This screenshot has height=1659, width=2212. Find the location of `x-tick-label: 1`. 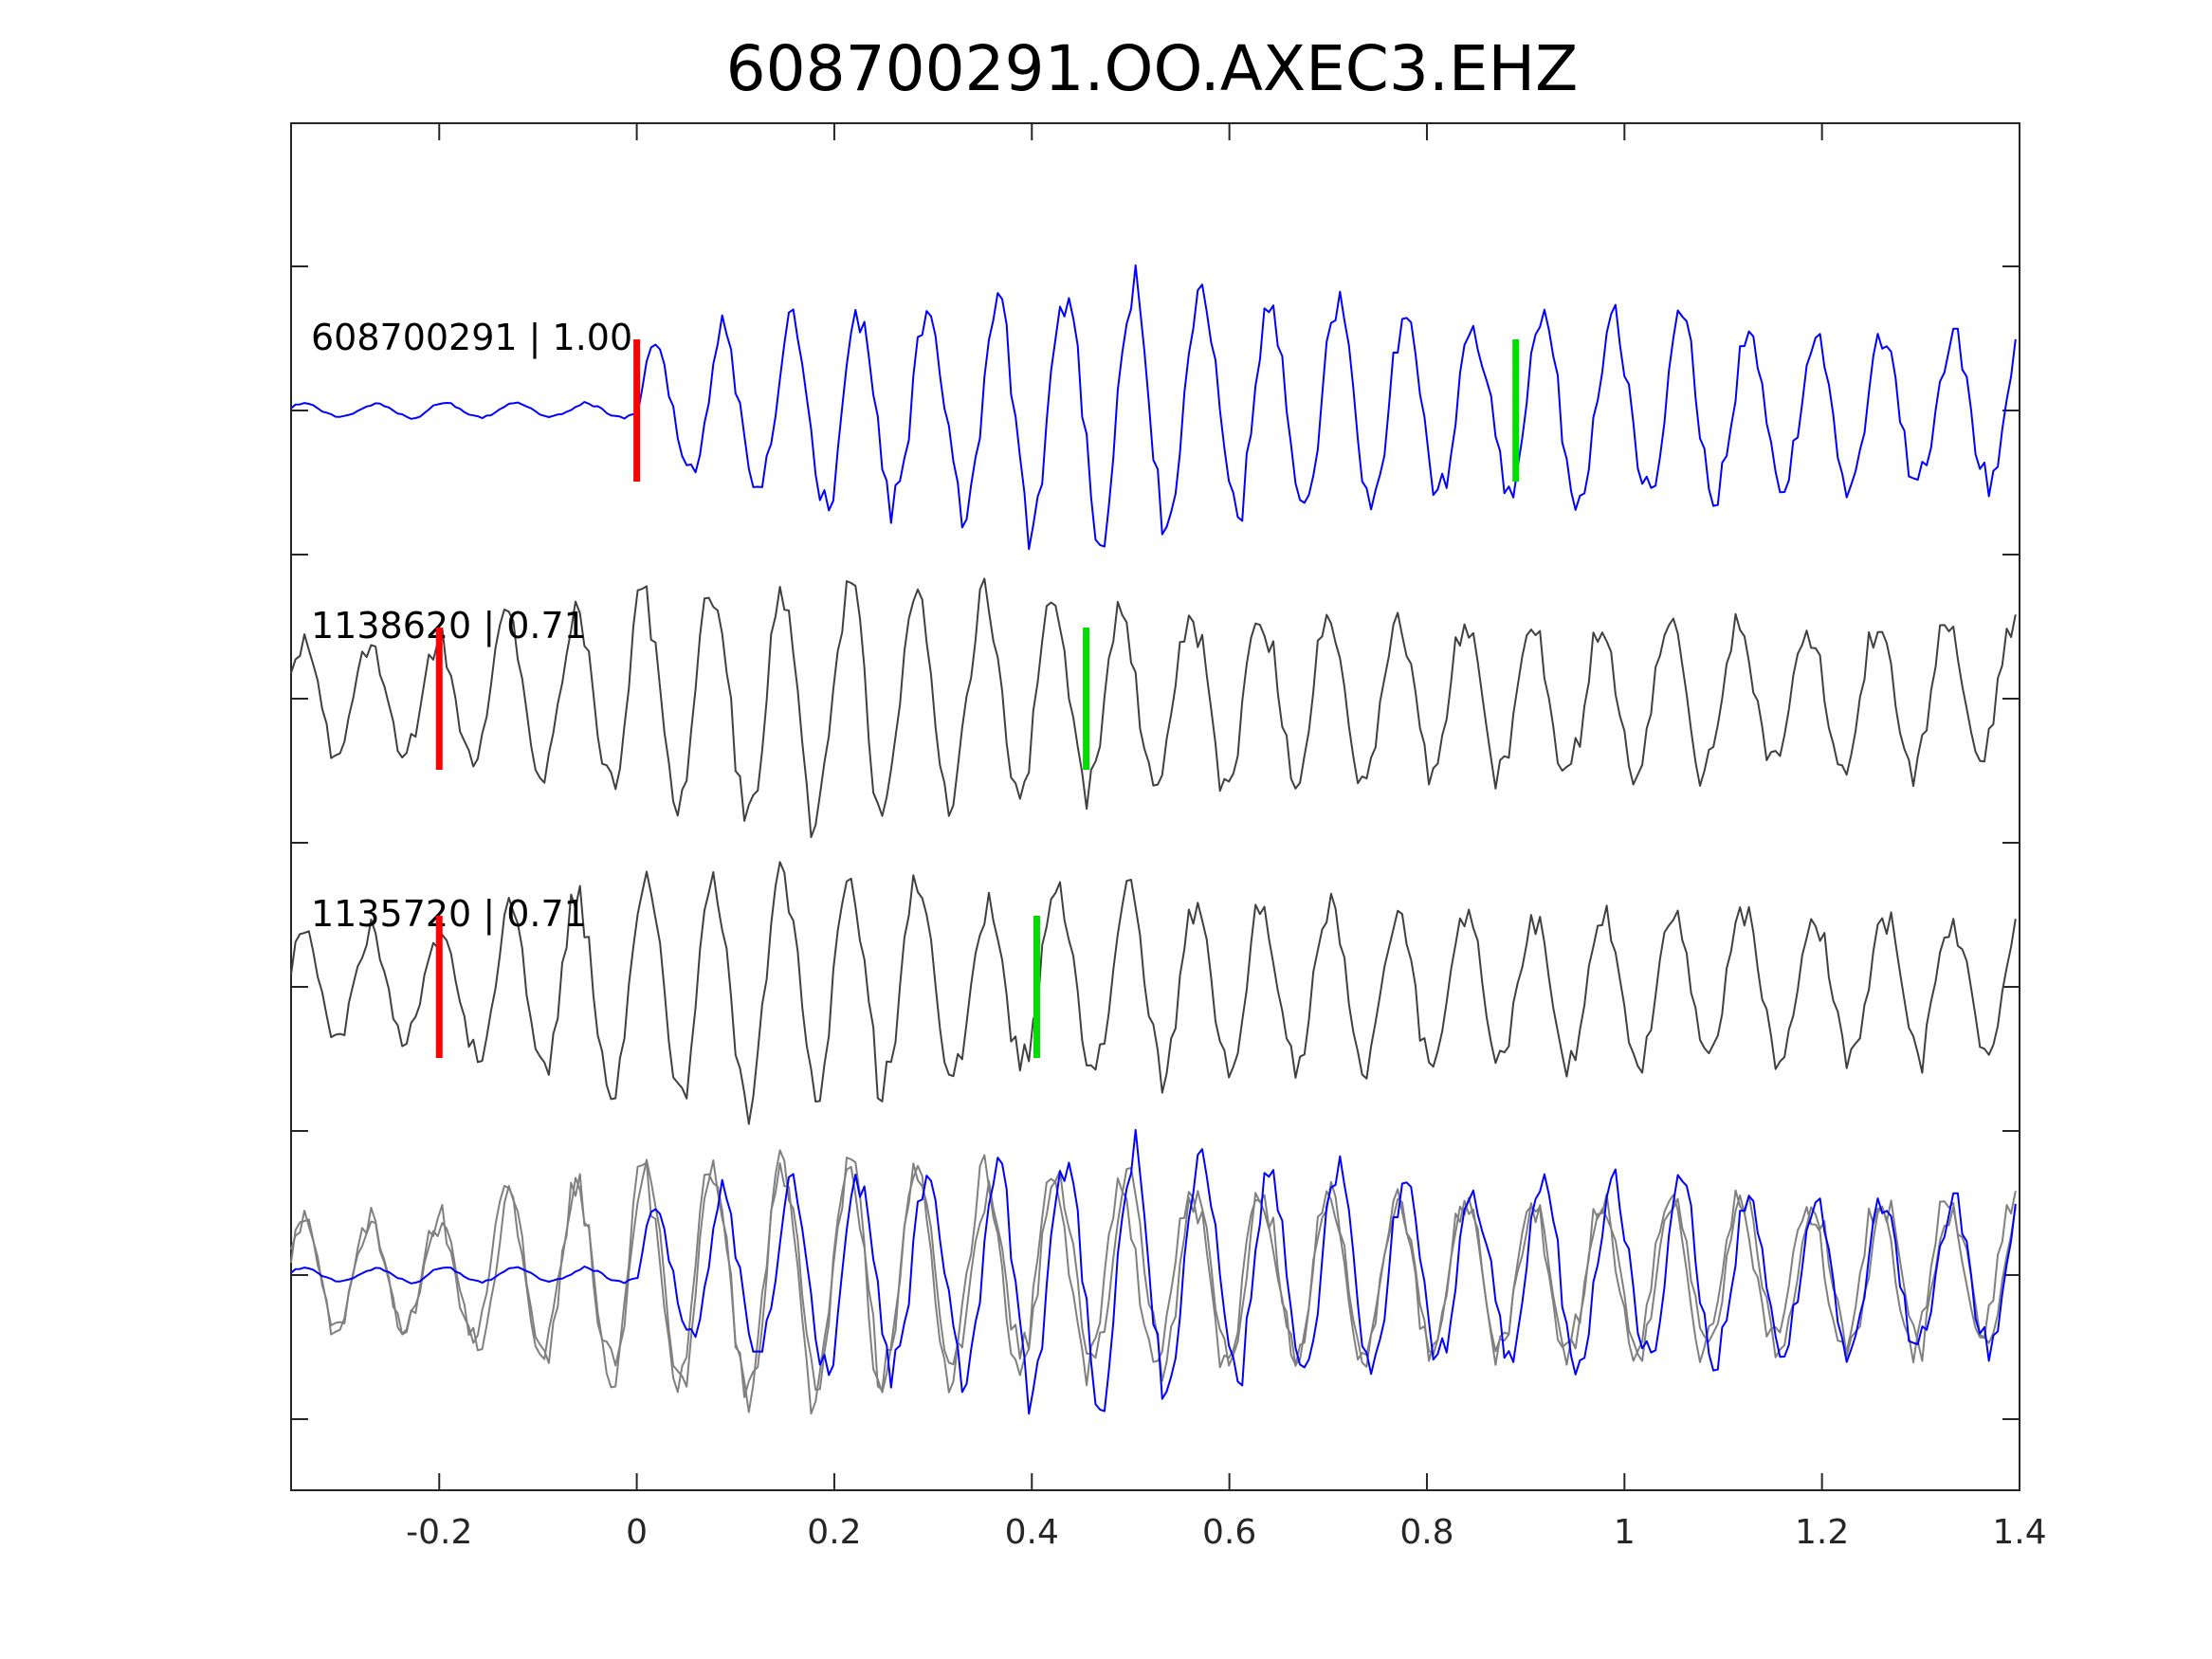

x-tick-label: 1 is located at coordinates (1625, 1532).